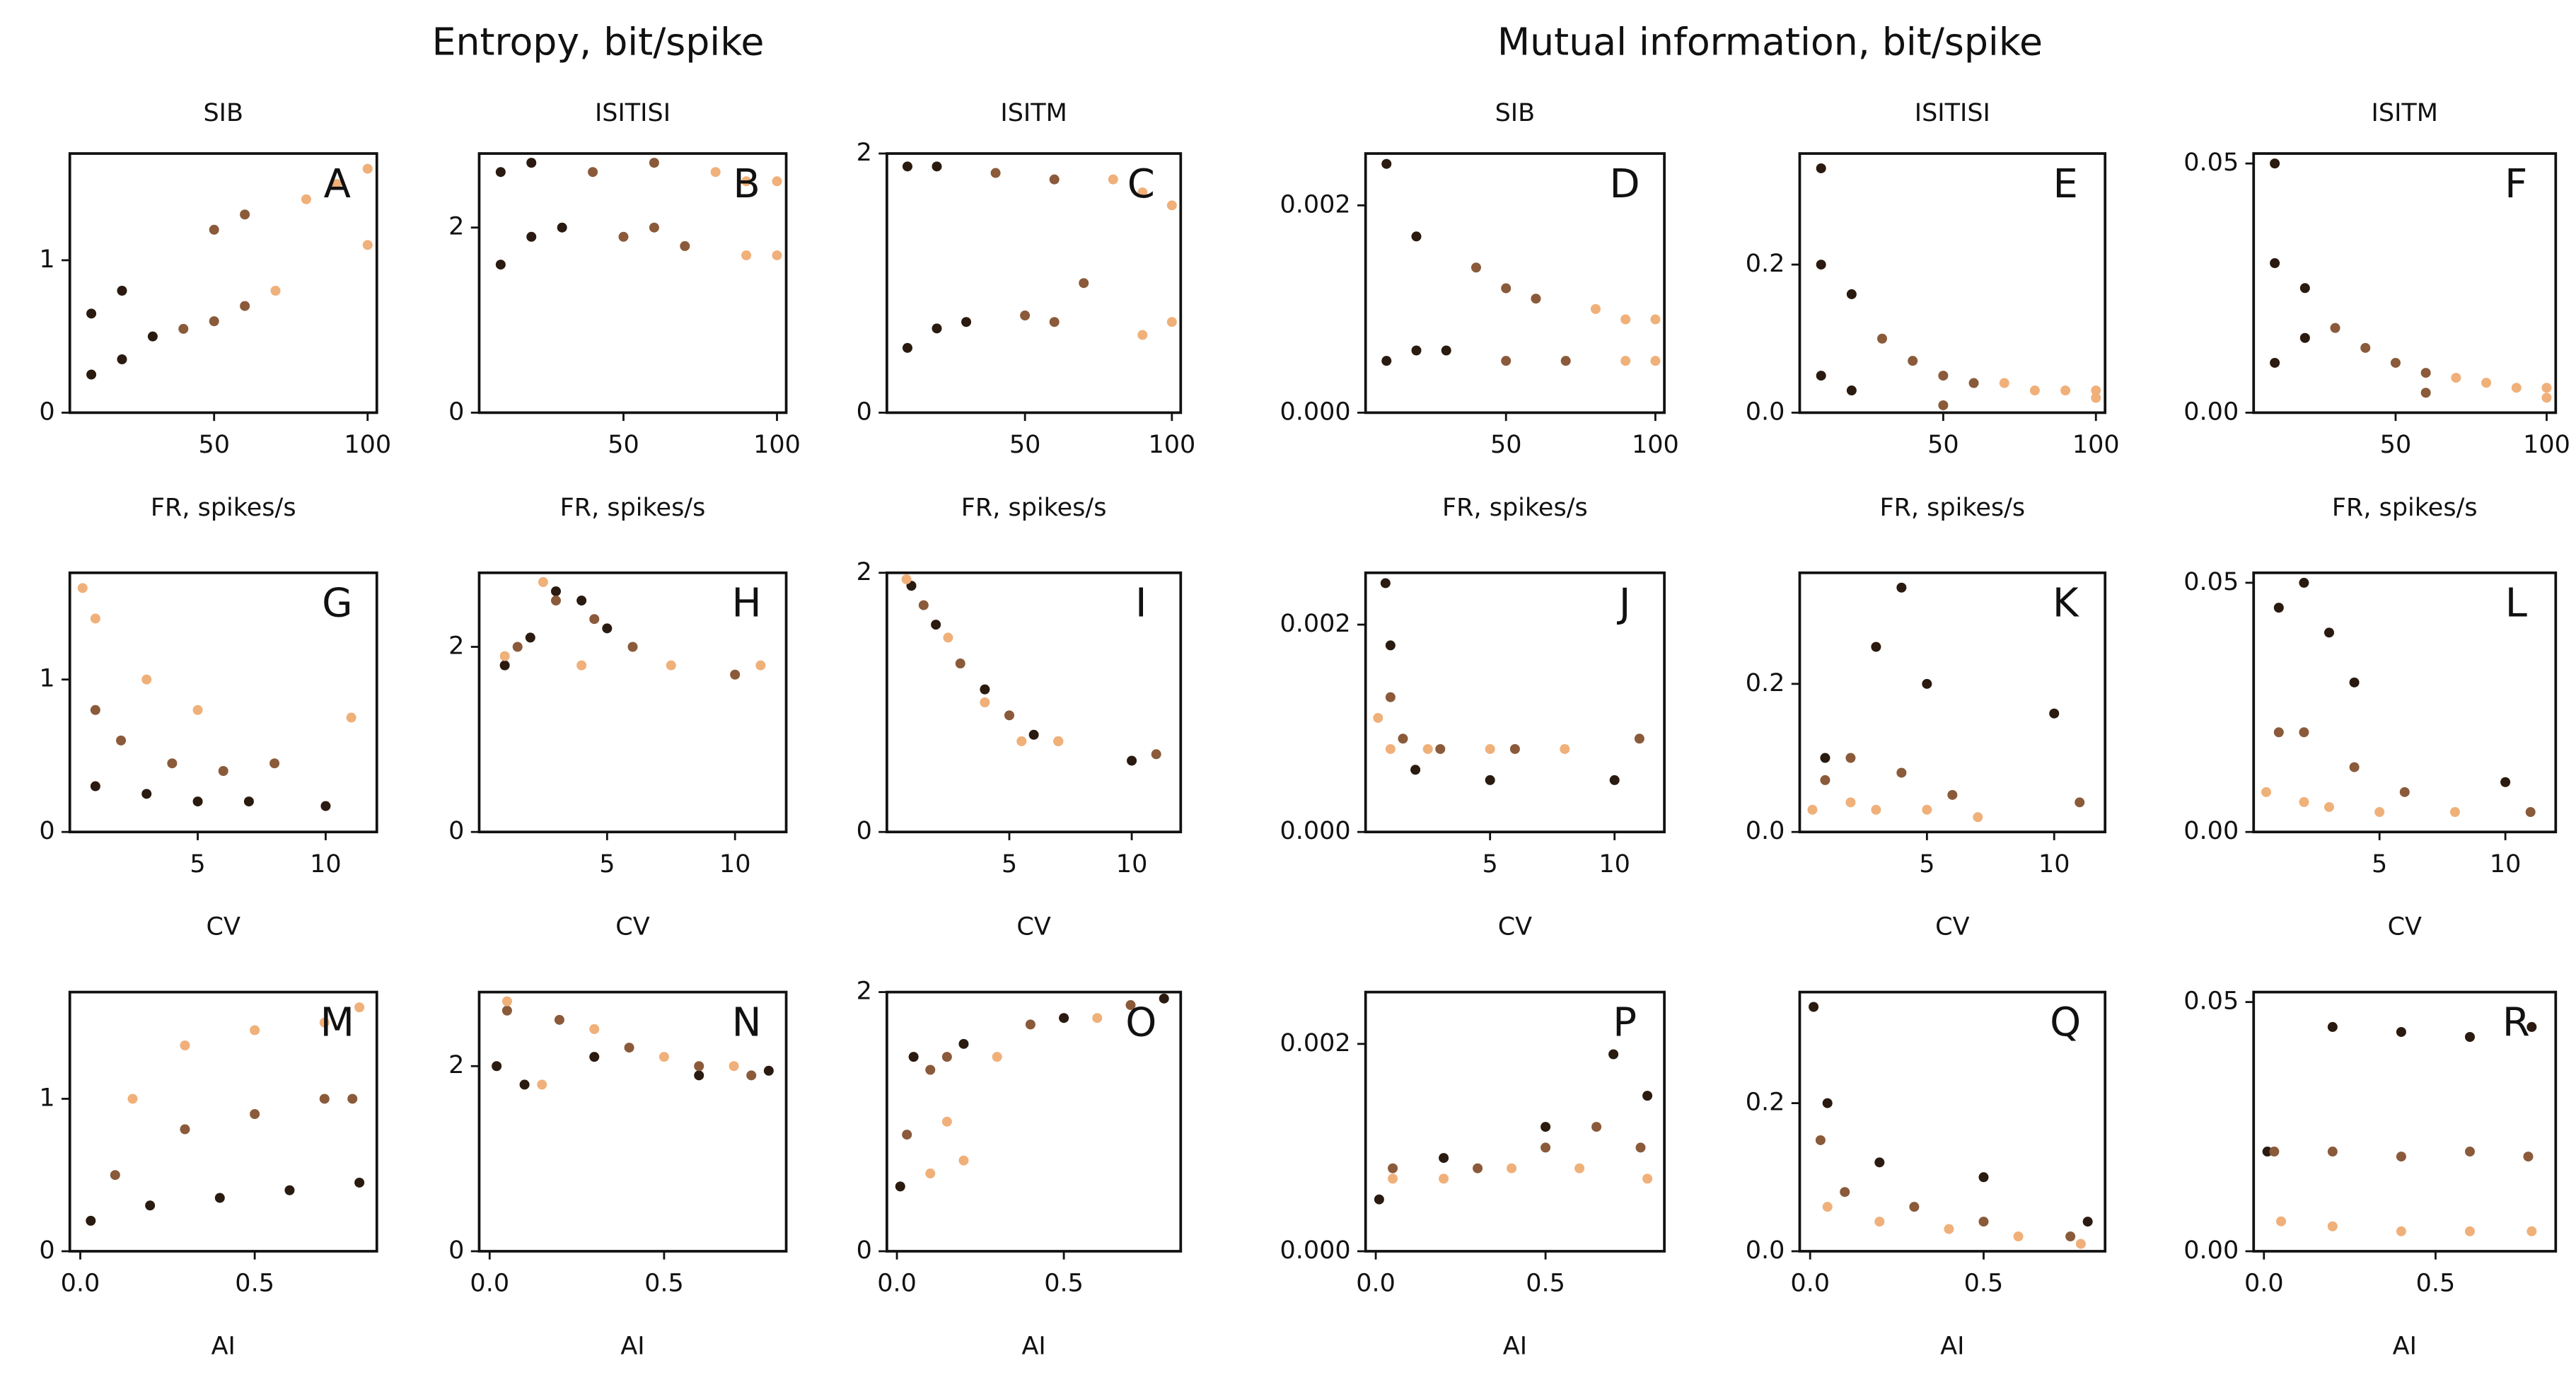  Describe the element at coordinates (2211, 1250) in the screenshot. I see `y-tick-label: 0.00` at that location.